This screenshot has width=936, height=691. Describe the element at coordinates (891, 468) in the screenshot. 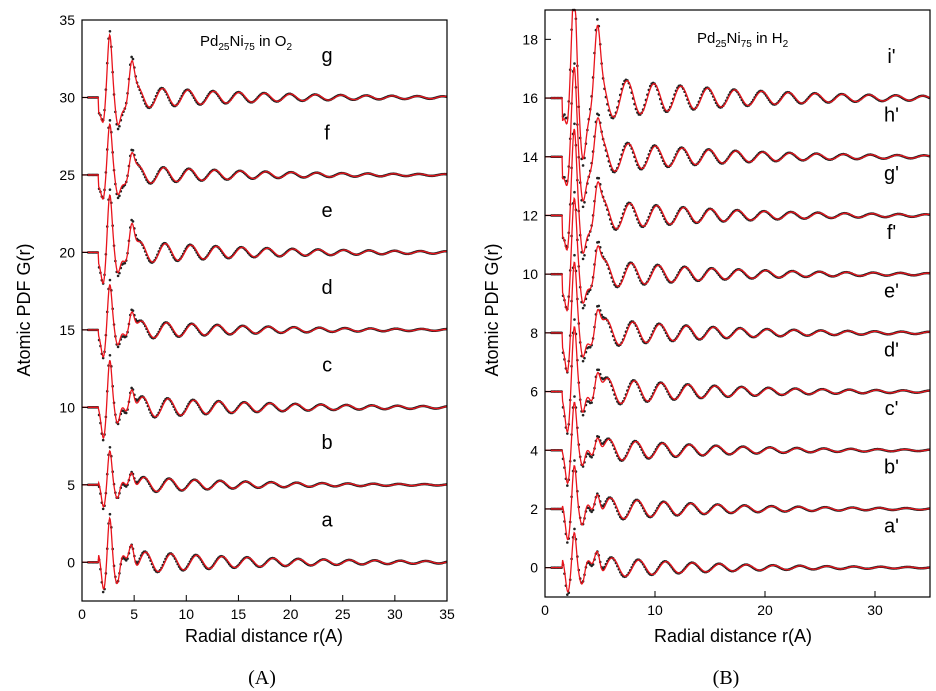

I see `curve-label: b'` at that location.